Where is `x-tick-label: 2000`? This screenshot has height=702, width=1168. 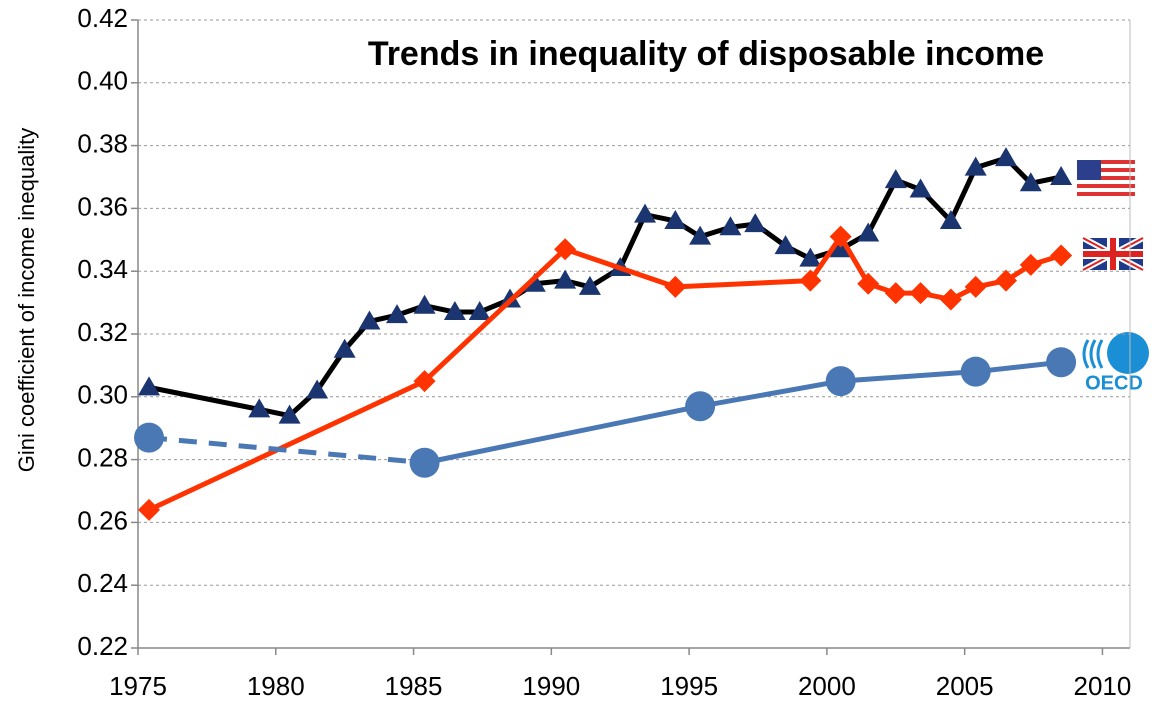 x-tick-label: 2000 is located at coordinates (827, 686).